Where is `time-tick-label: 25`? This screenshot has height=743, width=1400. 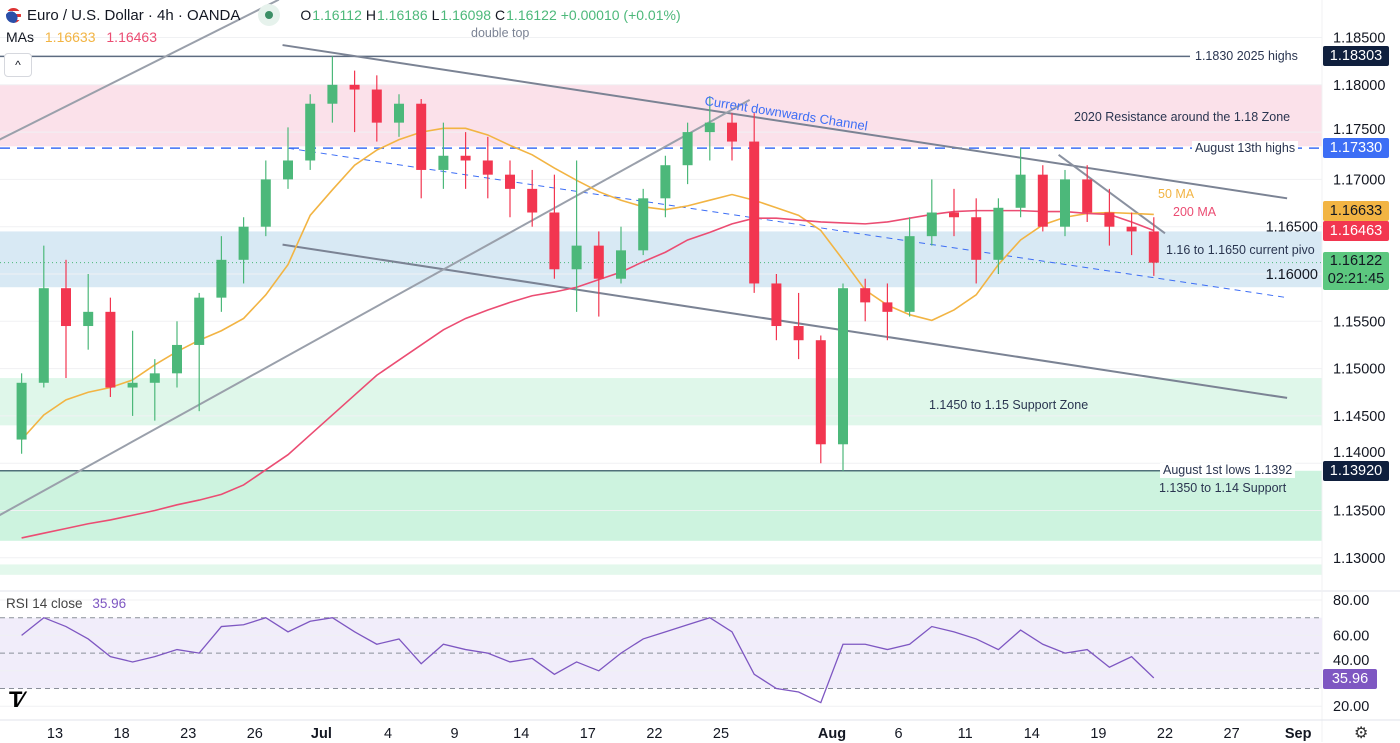 time-tick-label: 25 is located at coordinates (721, 734).